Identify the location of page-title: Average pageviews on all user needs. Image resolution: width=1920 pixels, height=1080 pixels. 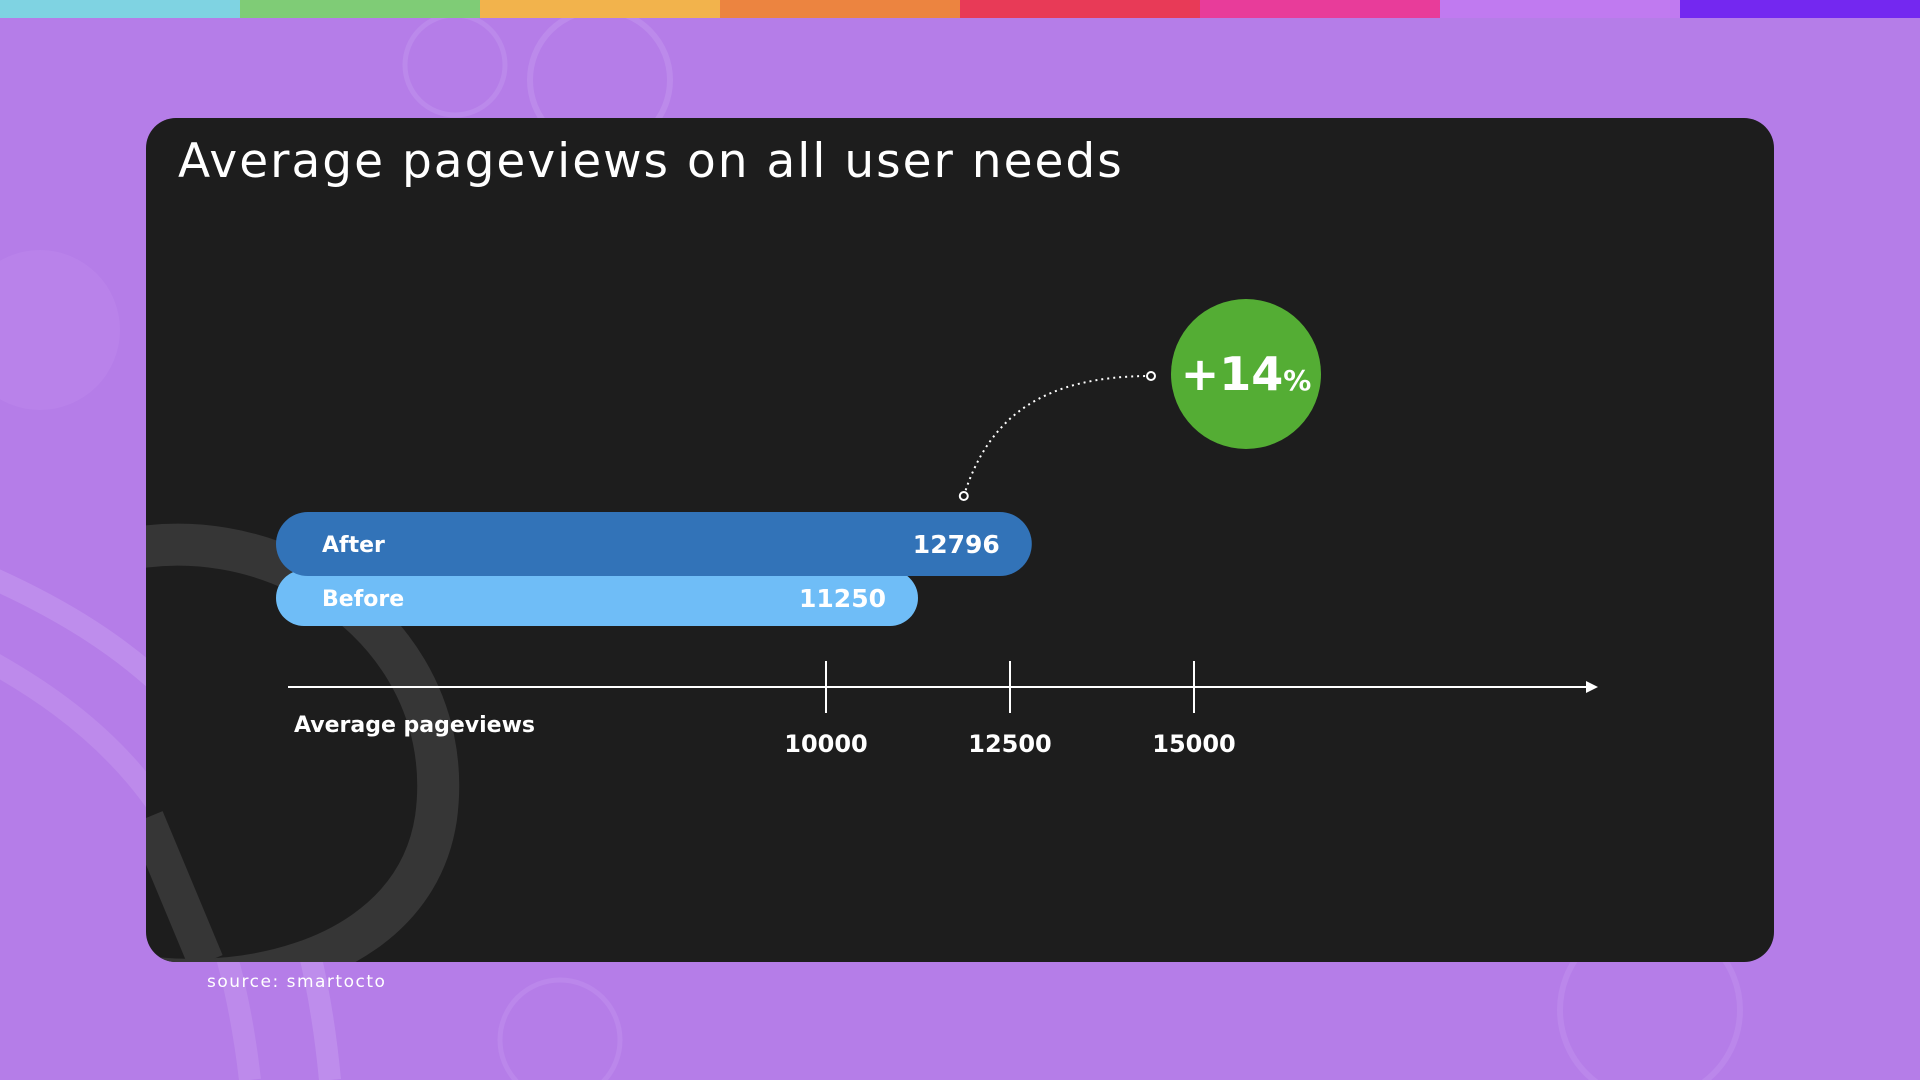
(651, 161).